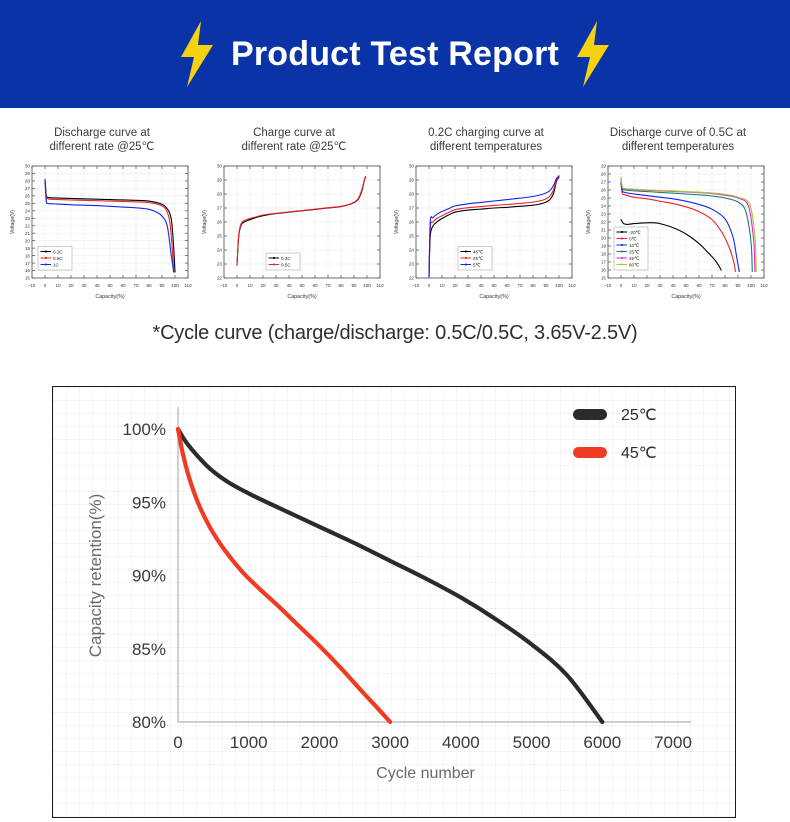 Image resolution: width=790 pixels, height=822 pixels. I want to click on y-axis-tick-label: 95%, so click(149, 502).